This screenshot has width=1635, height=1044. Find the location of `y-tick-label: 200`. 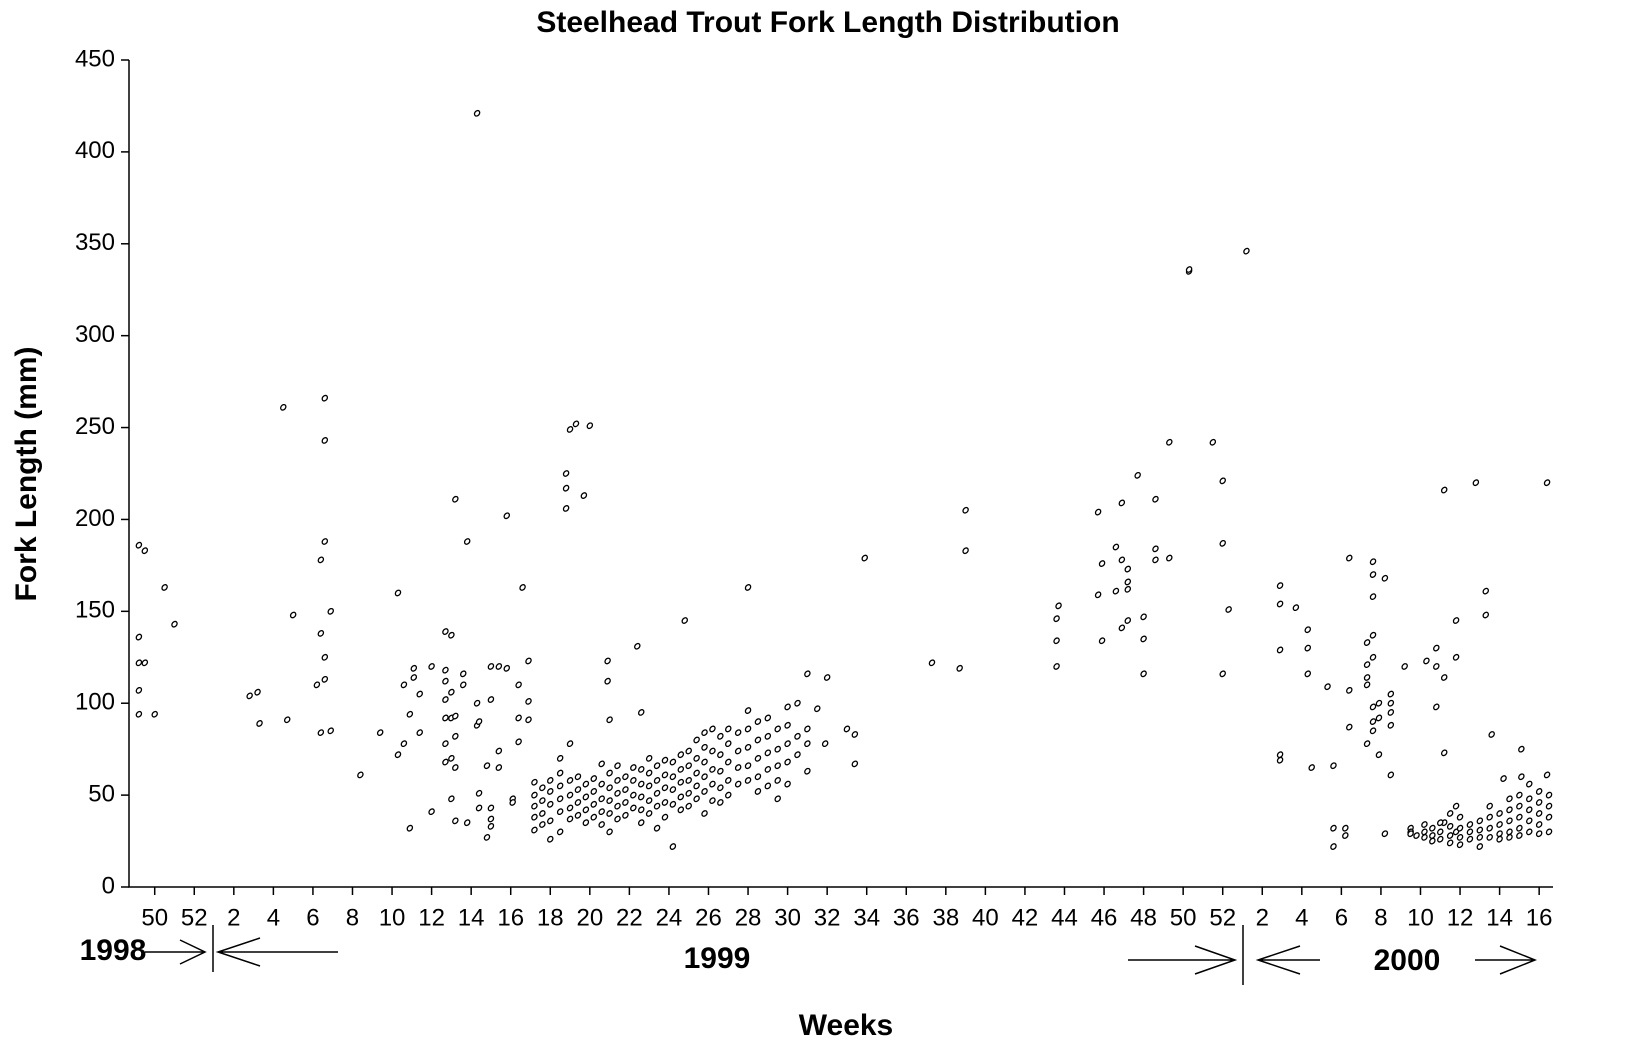

y-tick-label: 200 is located at coordinates (95, 518).